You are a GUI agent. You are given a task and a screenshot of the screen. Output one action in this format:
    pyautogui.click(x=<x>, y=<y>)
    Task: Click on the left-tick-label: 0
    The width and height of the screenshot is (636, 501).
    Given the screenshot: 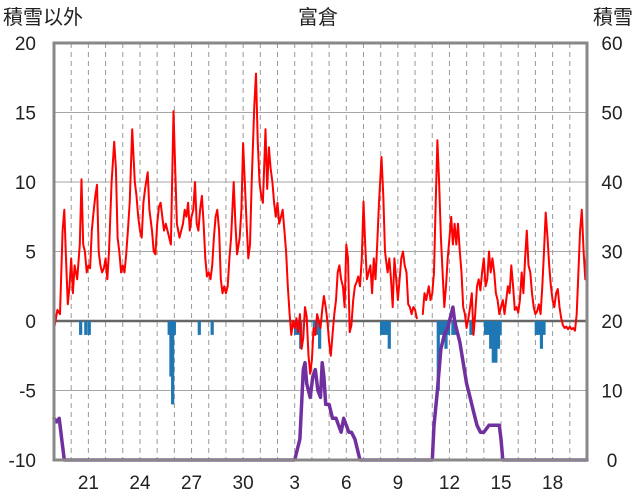 What is the action you would take?
    pyautogui.click(x=30, y=322)
    